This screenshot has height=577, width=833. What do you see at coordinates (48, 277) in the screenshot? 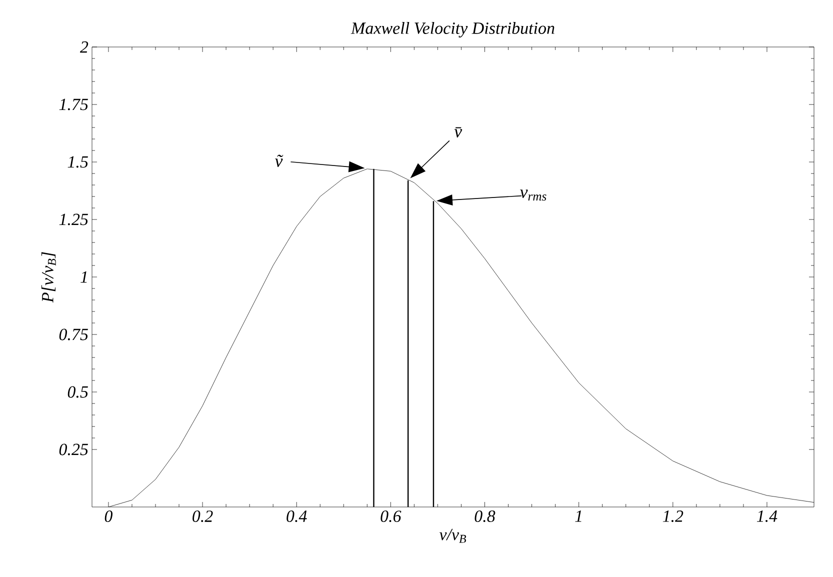
I see `y-axis-title: P[v/v$_{B}$]` at bounding box center [48, 277].